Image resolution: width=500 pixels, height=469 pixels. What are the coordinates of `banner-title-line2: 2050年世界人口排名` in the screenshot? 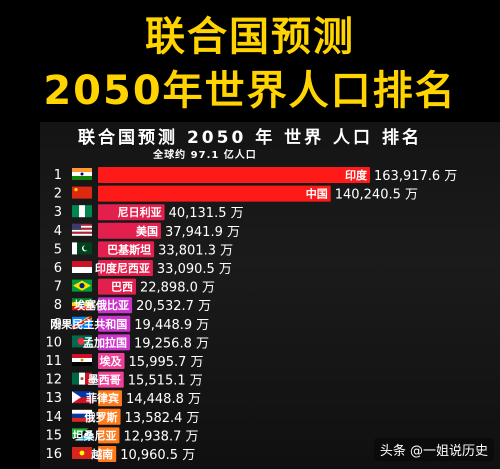 It's located at (250, 91).